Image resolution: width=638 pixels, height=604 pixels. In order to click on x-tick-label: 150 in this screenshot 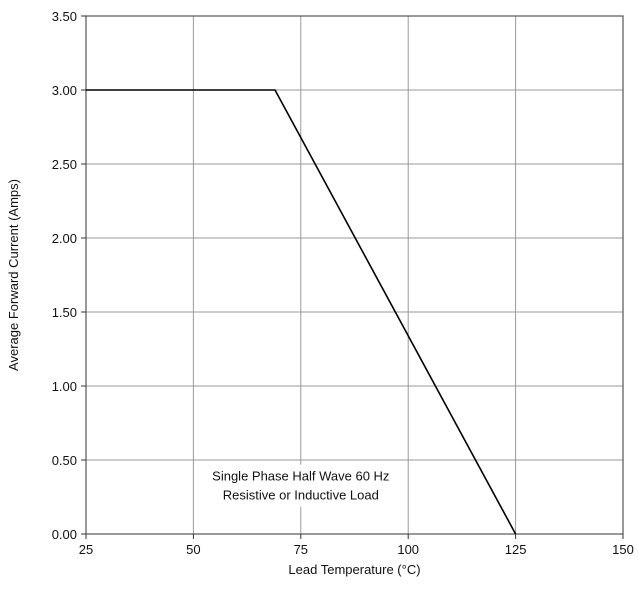, I will do `click(623, 549)`.